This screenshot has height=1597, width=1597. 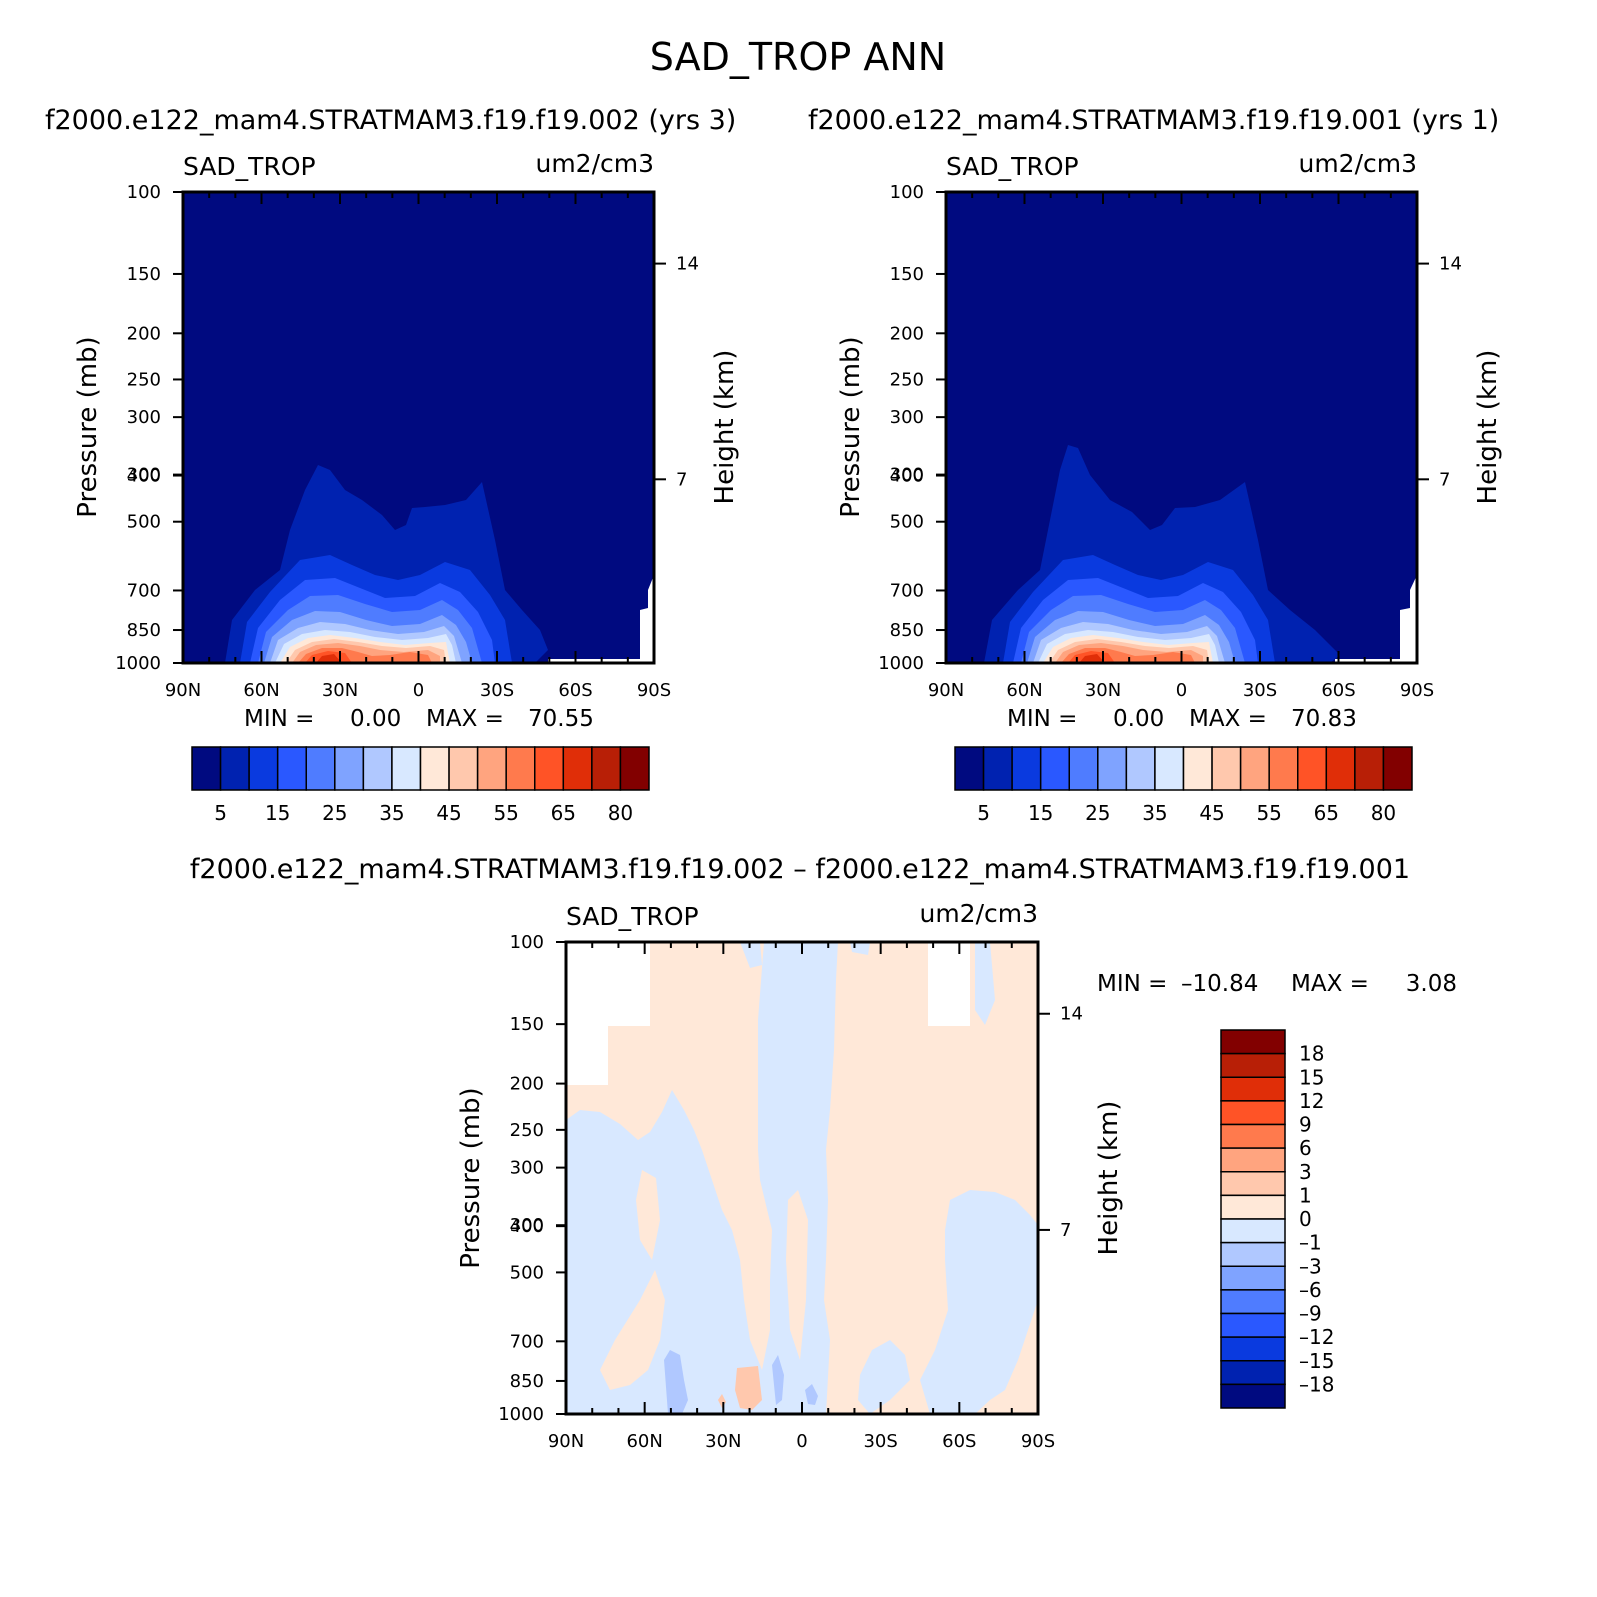 I want to click on colorbar-label: 15, so click(x=277, y=813).